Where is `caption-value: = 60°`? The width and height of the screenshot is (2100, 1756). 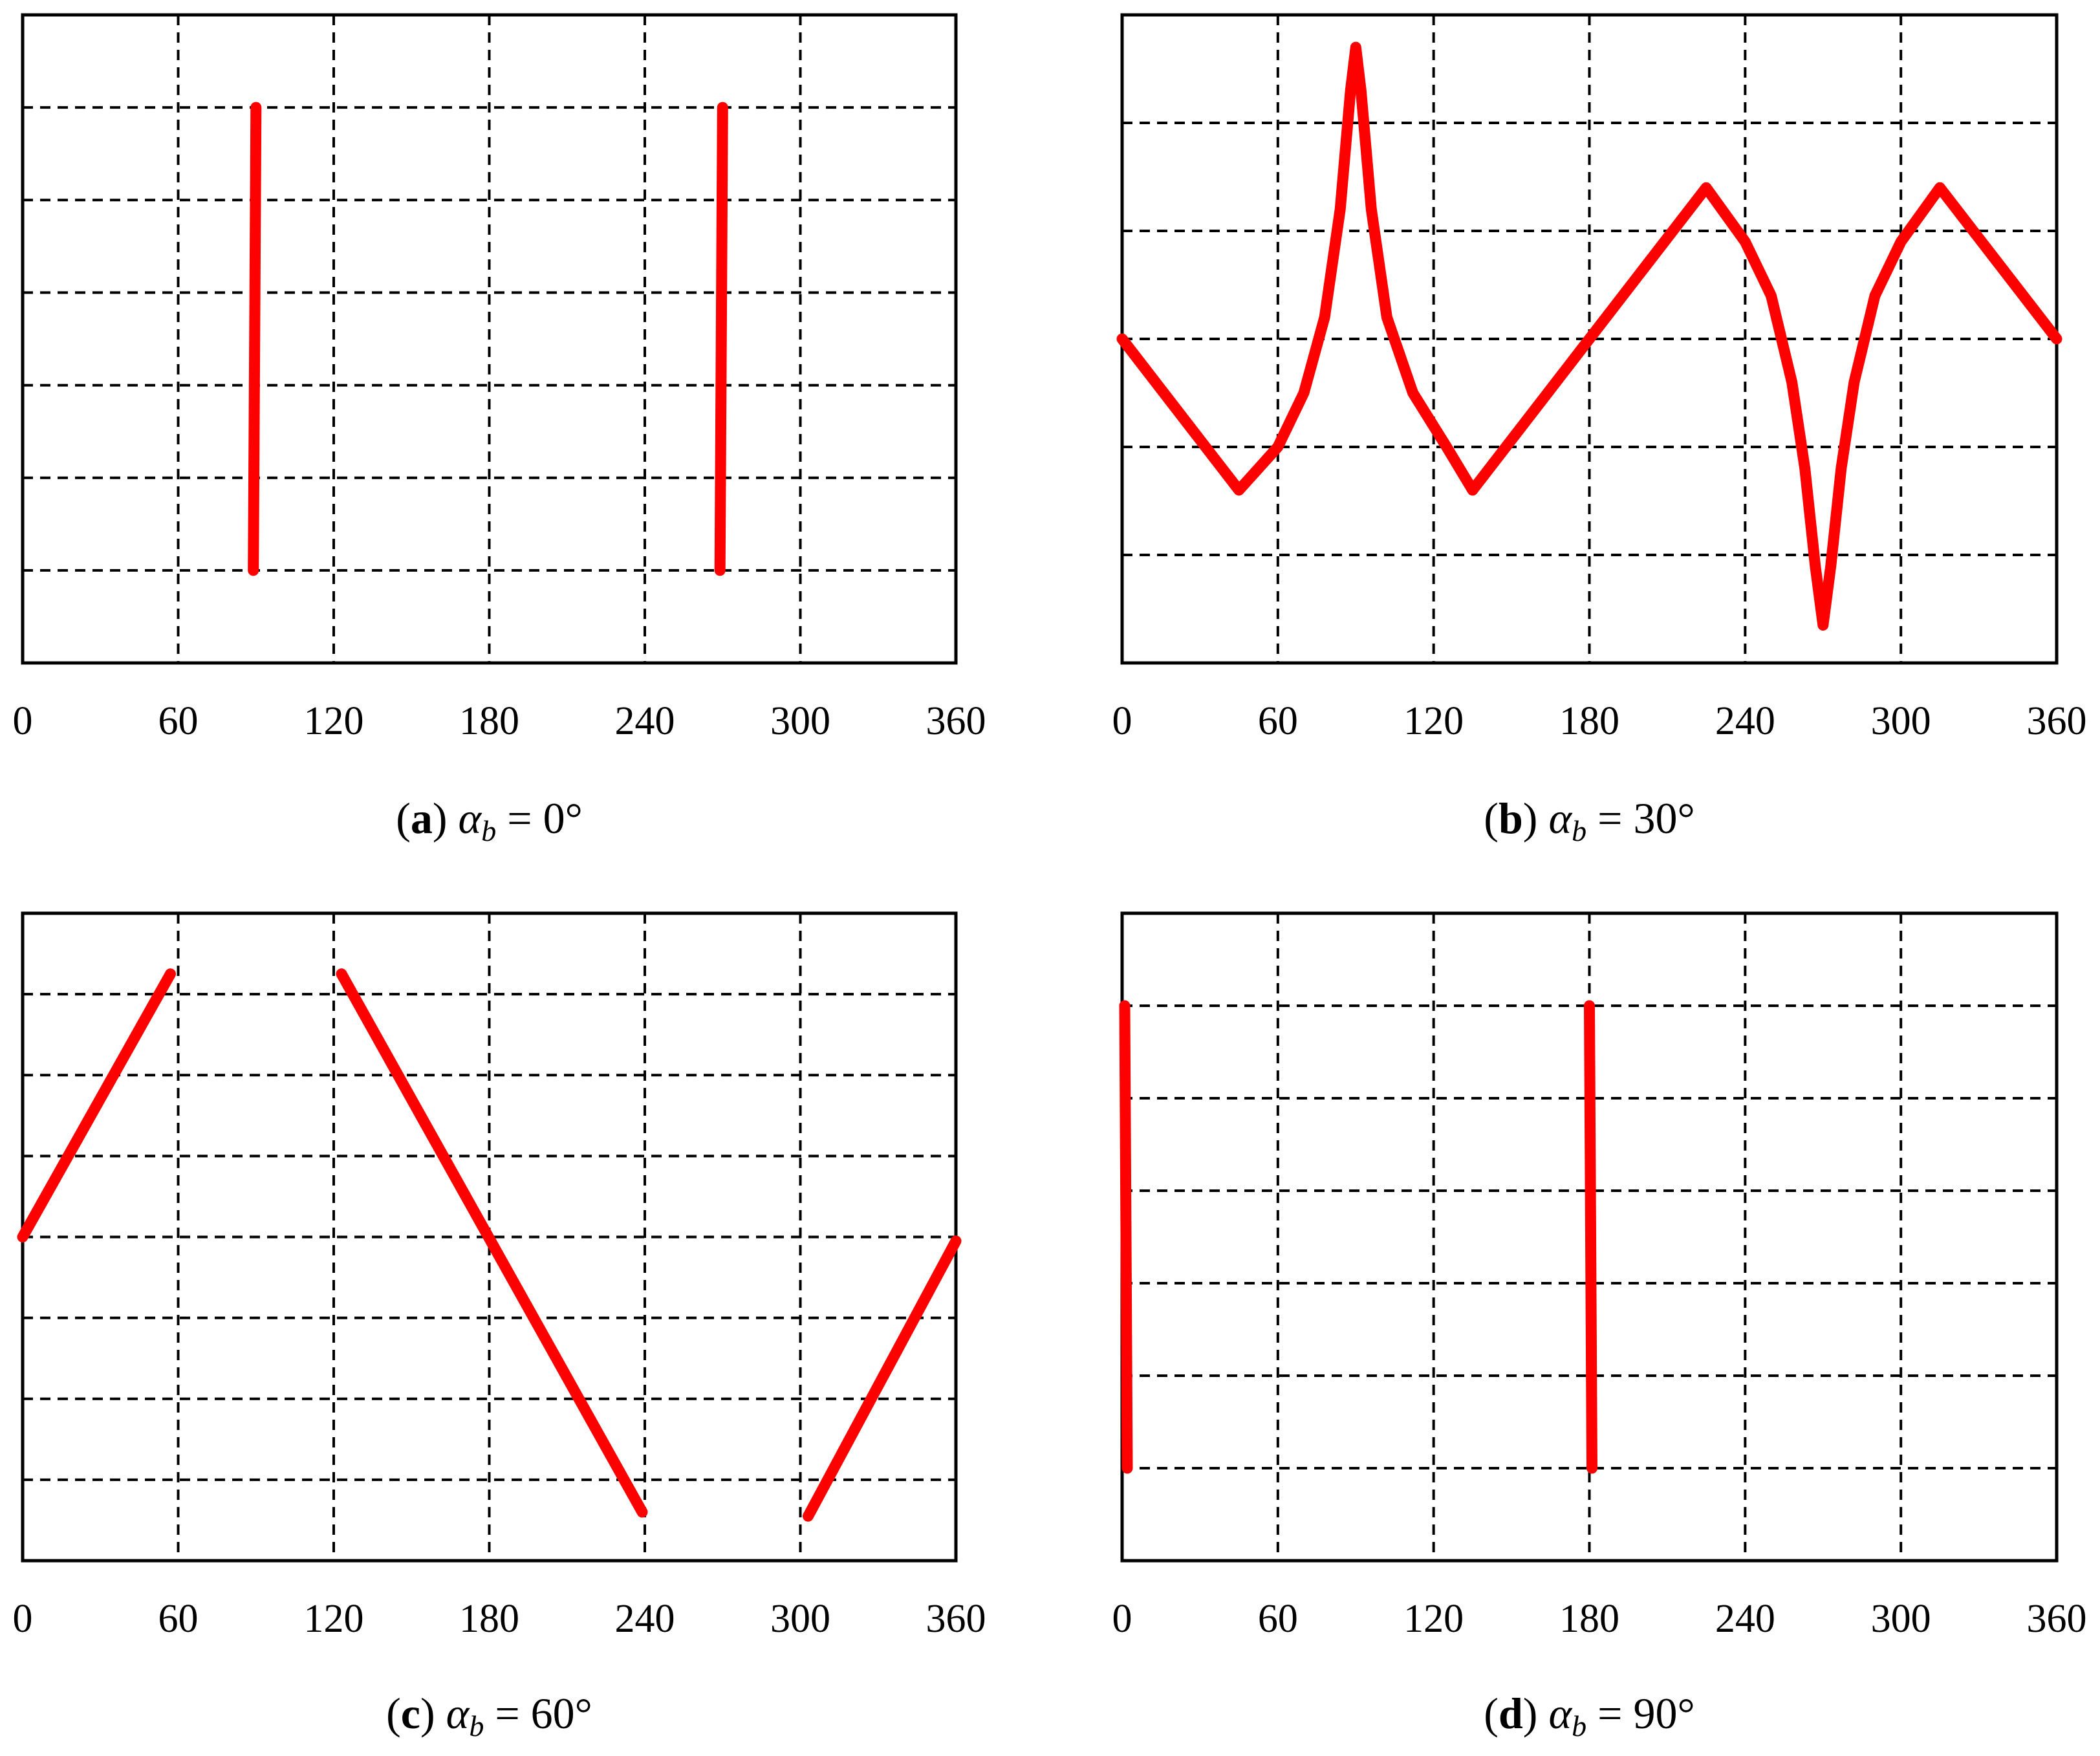
caption-value: = 60° is located at coordinates (538, 1713).